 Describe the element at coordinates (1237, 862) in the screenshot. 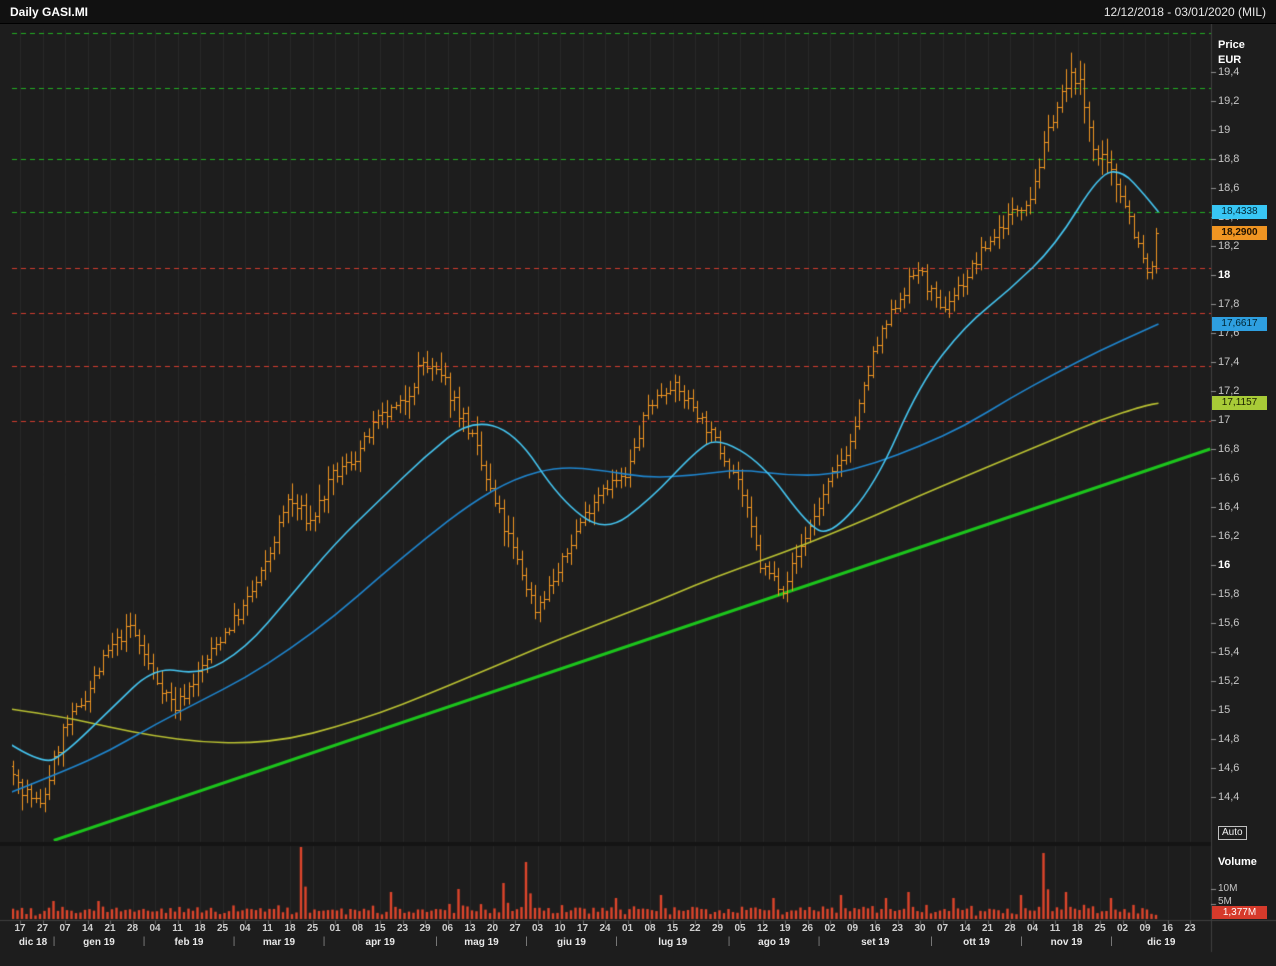

I see `volume-axis-title: Volume` at that location.